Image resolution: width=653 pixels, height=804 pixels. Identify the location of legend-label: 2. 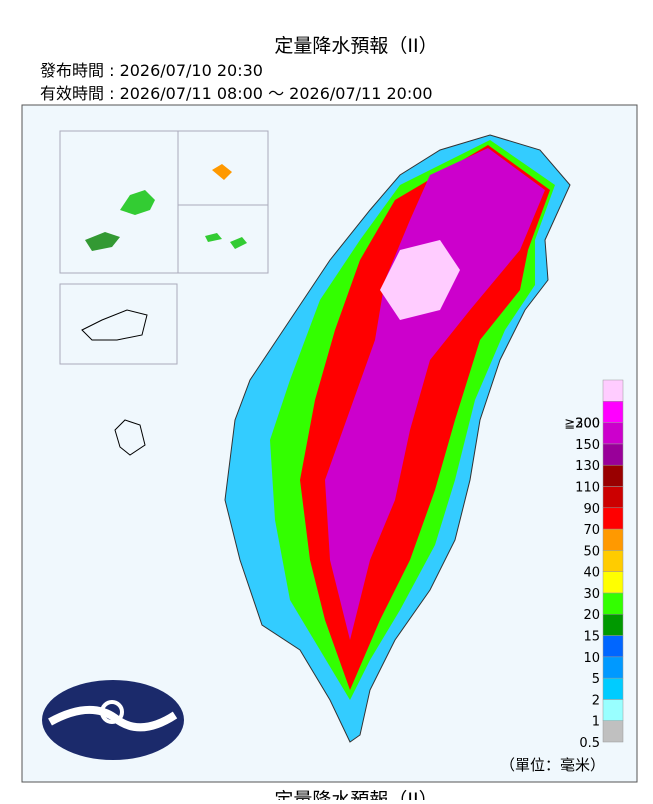
(596, 700).